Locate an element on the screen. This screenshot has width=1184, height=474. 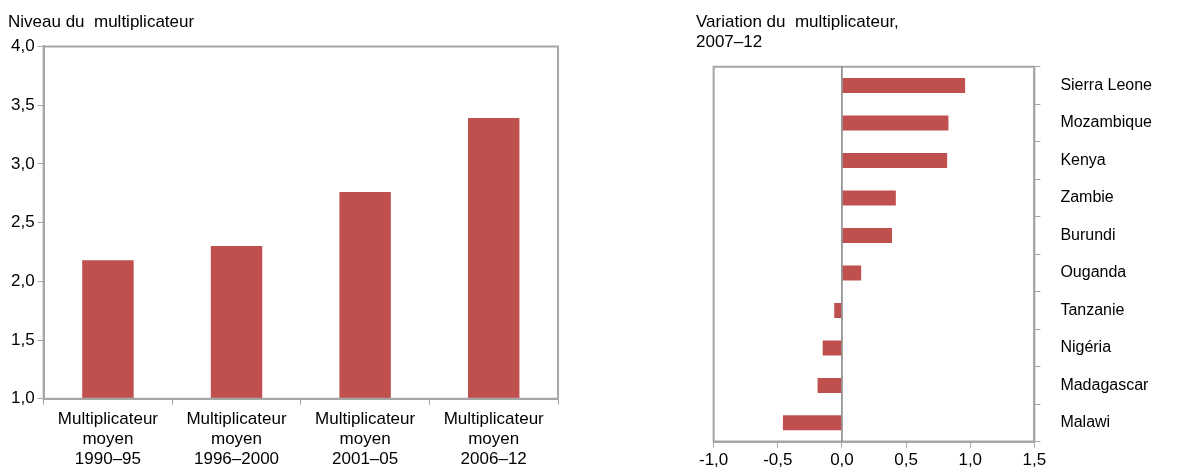
chart-title: Variation du multiplicateur, 2007–12 is located at coordinates (797, 31).